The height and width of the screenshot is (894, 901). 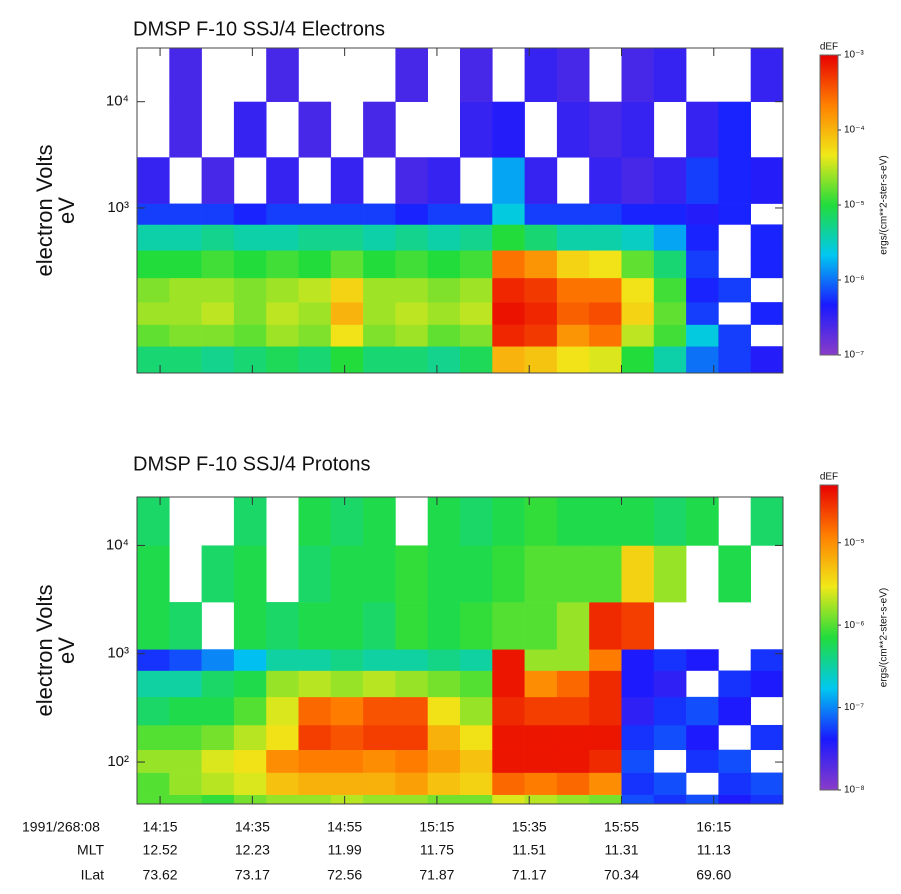 I want to click on chart-title: DMSP F-10 SSJ/4 Protons, so click(x=252, y=464).